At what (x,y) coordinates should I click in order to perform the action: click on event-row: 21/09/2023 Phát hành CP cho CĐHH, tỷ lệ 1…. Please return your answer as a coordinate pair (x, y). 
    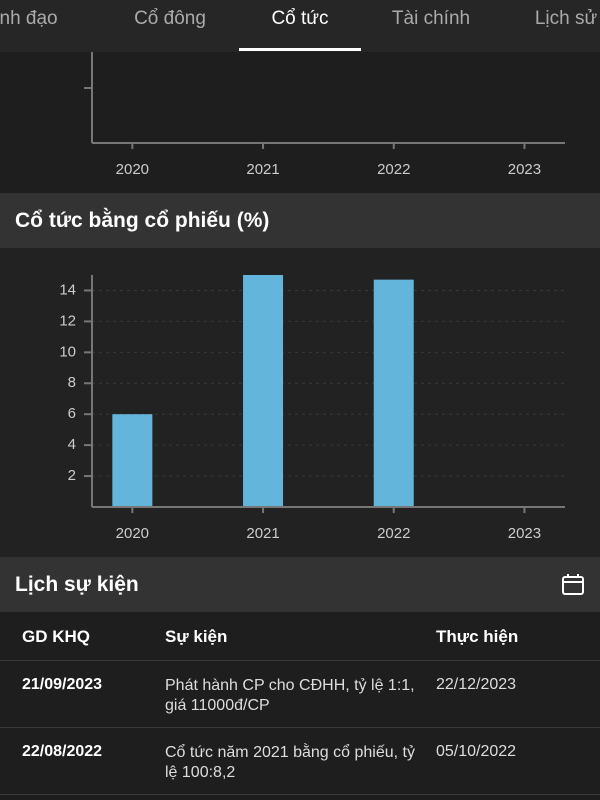
    Looking at the image, I should click on (300, 694).